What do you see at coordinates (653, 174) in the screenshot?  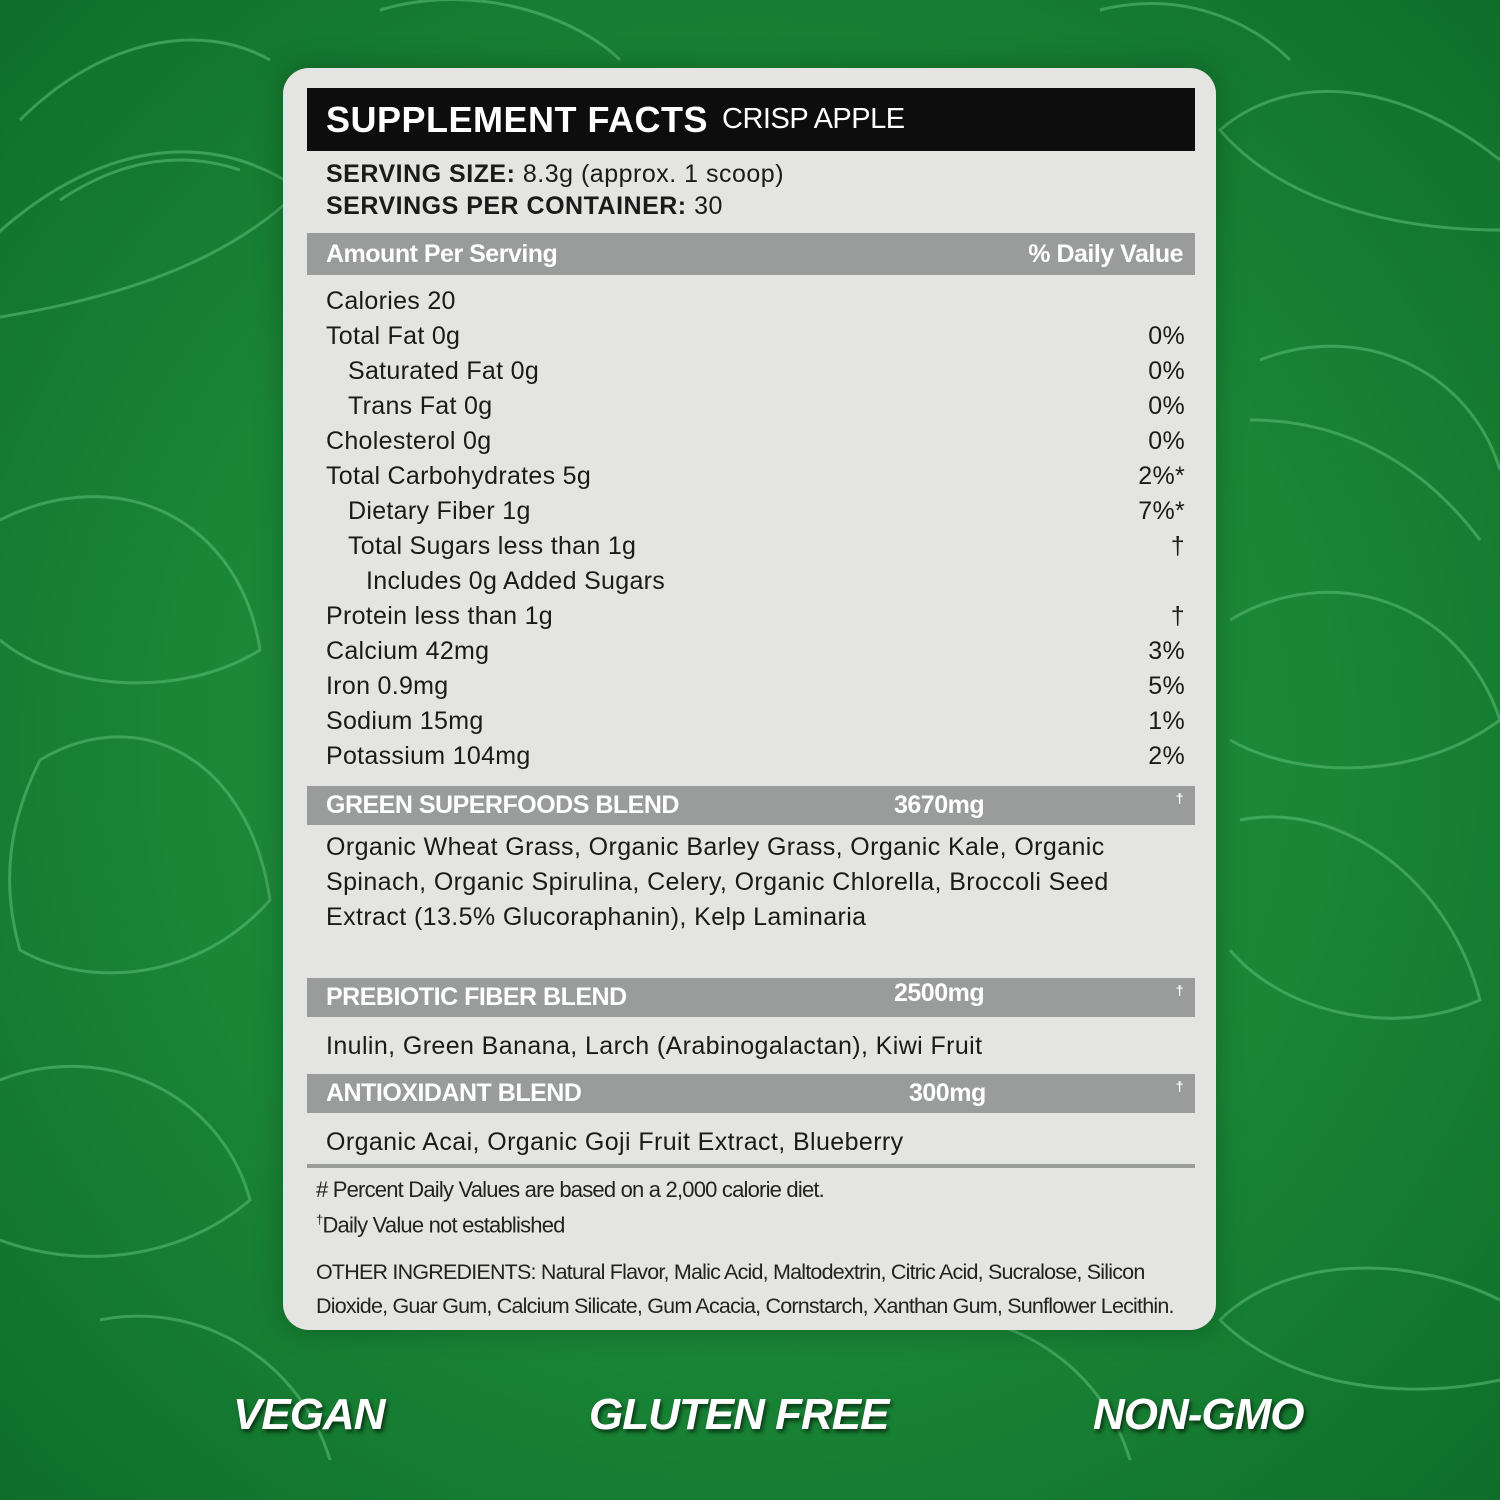 I see `serving-size-value: 8.3g (approx. 1 scoop)` at bounding box center [653, 174].